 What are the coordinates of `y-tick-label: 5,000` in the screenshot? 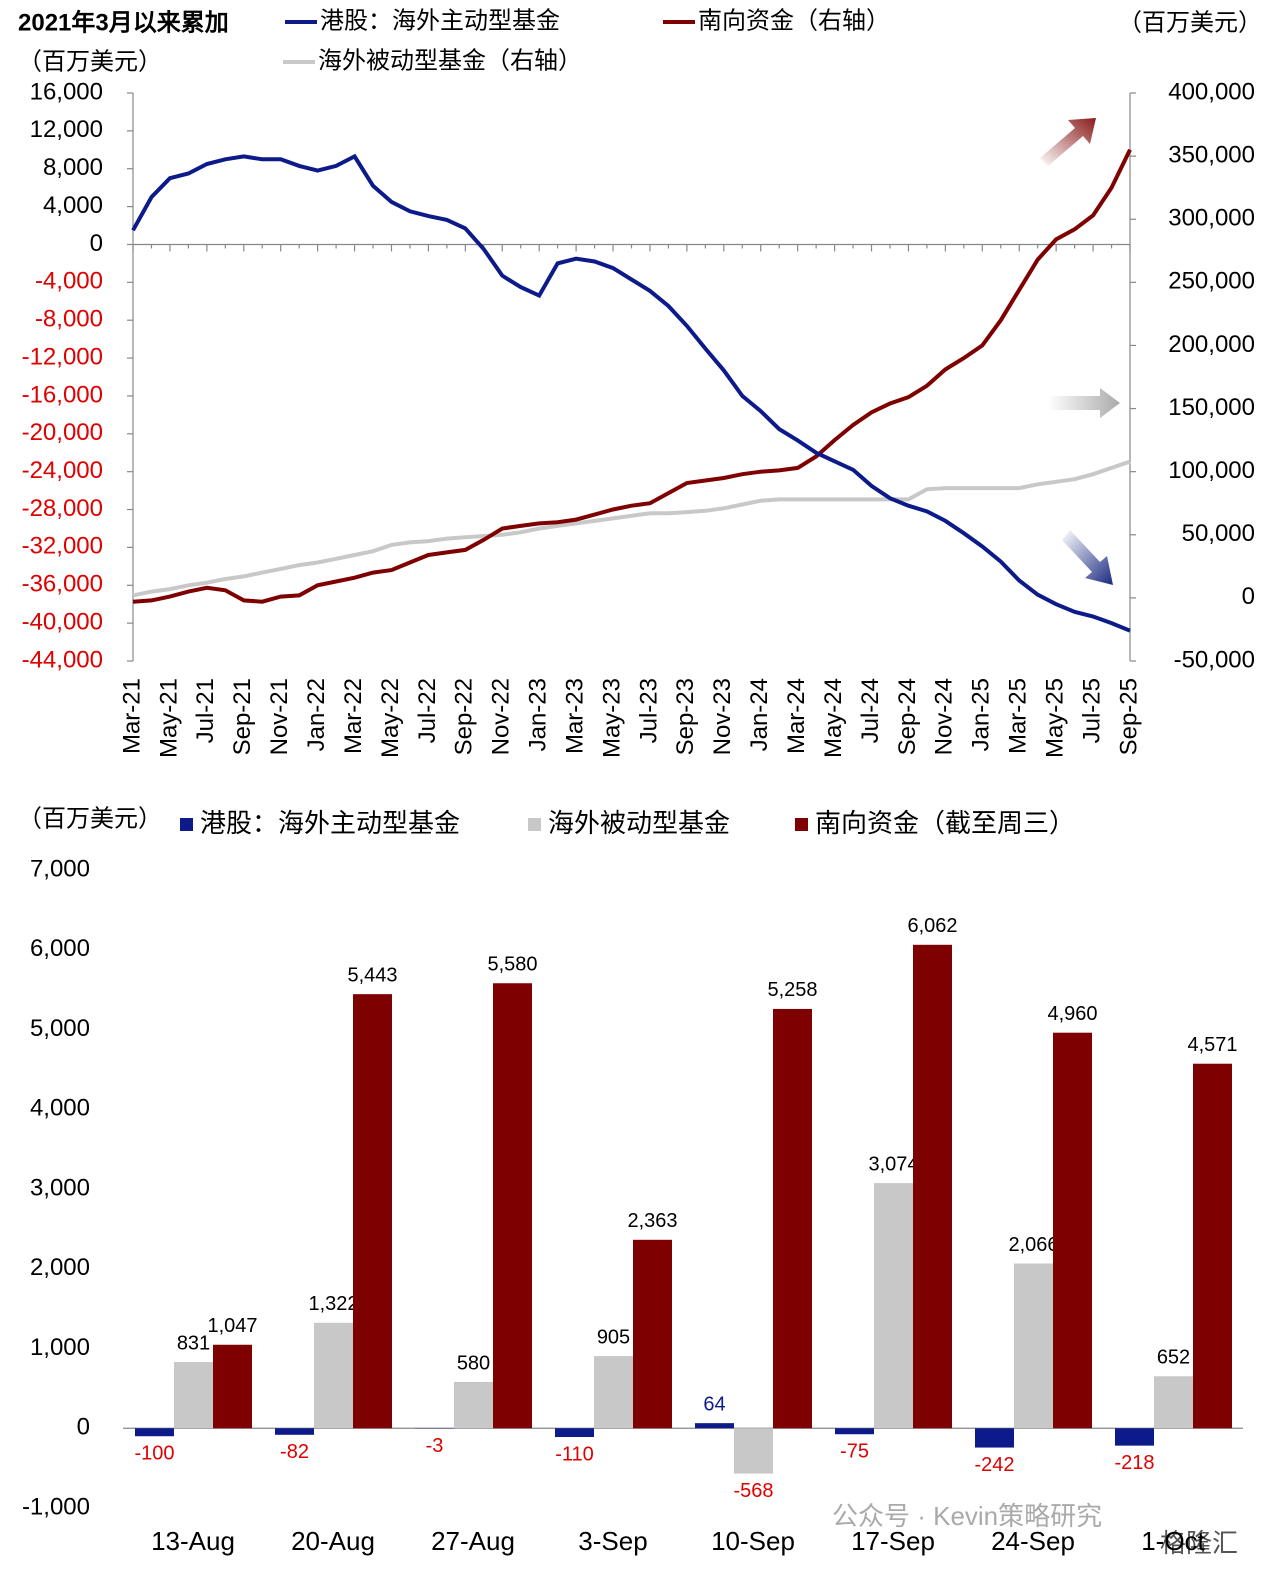 It's located at (60, 1028).